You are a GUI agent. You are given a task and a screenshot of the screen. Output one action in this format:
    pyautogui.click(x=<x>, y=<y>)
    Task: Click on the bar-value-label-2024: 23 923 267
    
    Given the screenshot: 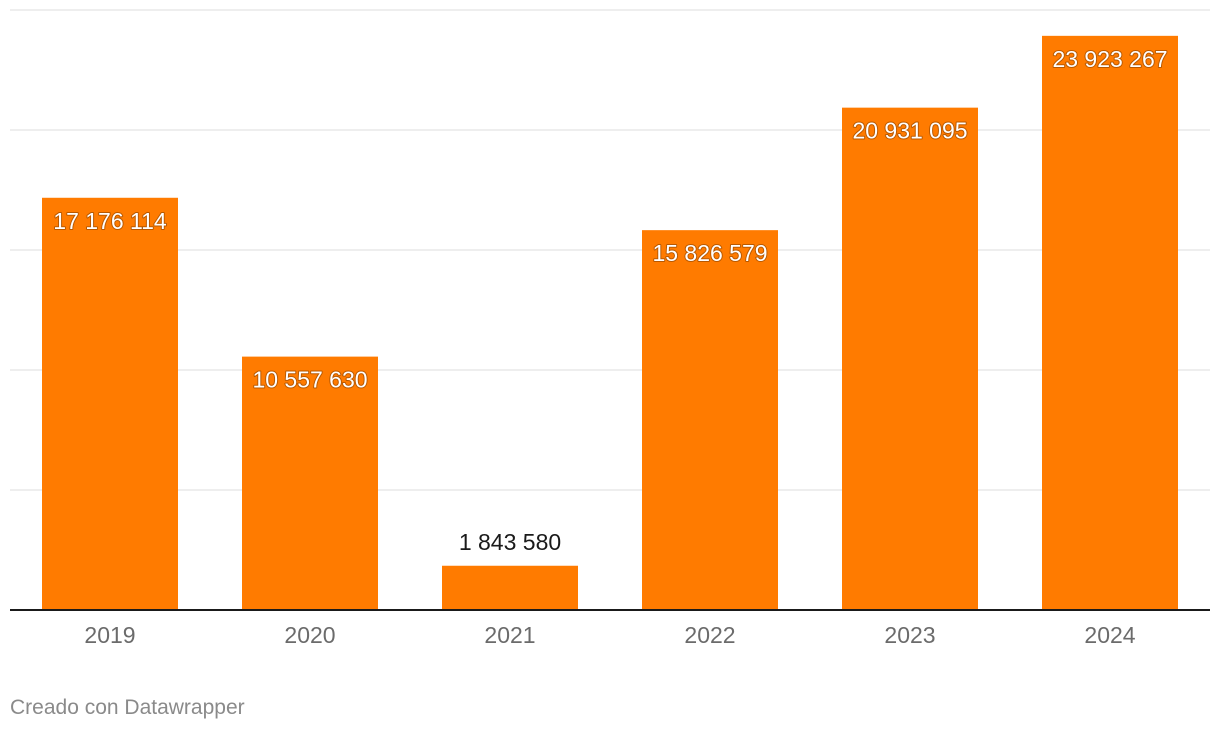 What is the action you would take?
    pyautogui.click(x=1109, y=59)
    